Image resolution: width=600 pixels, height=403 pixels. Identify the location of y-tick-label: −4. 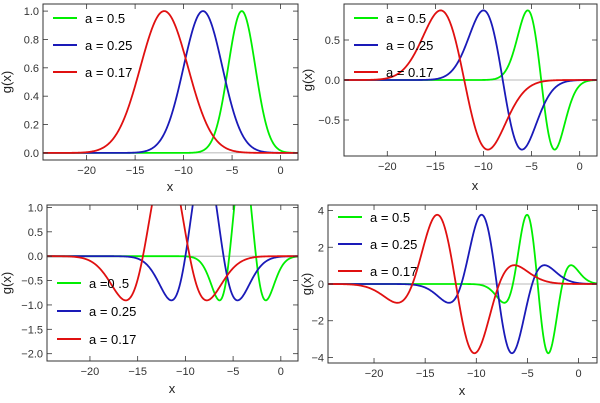
(317, 358).